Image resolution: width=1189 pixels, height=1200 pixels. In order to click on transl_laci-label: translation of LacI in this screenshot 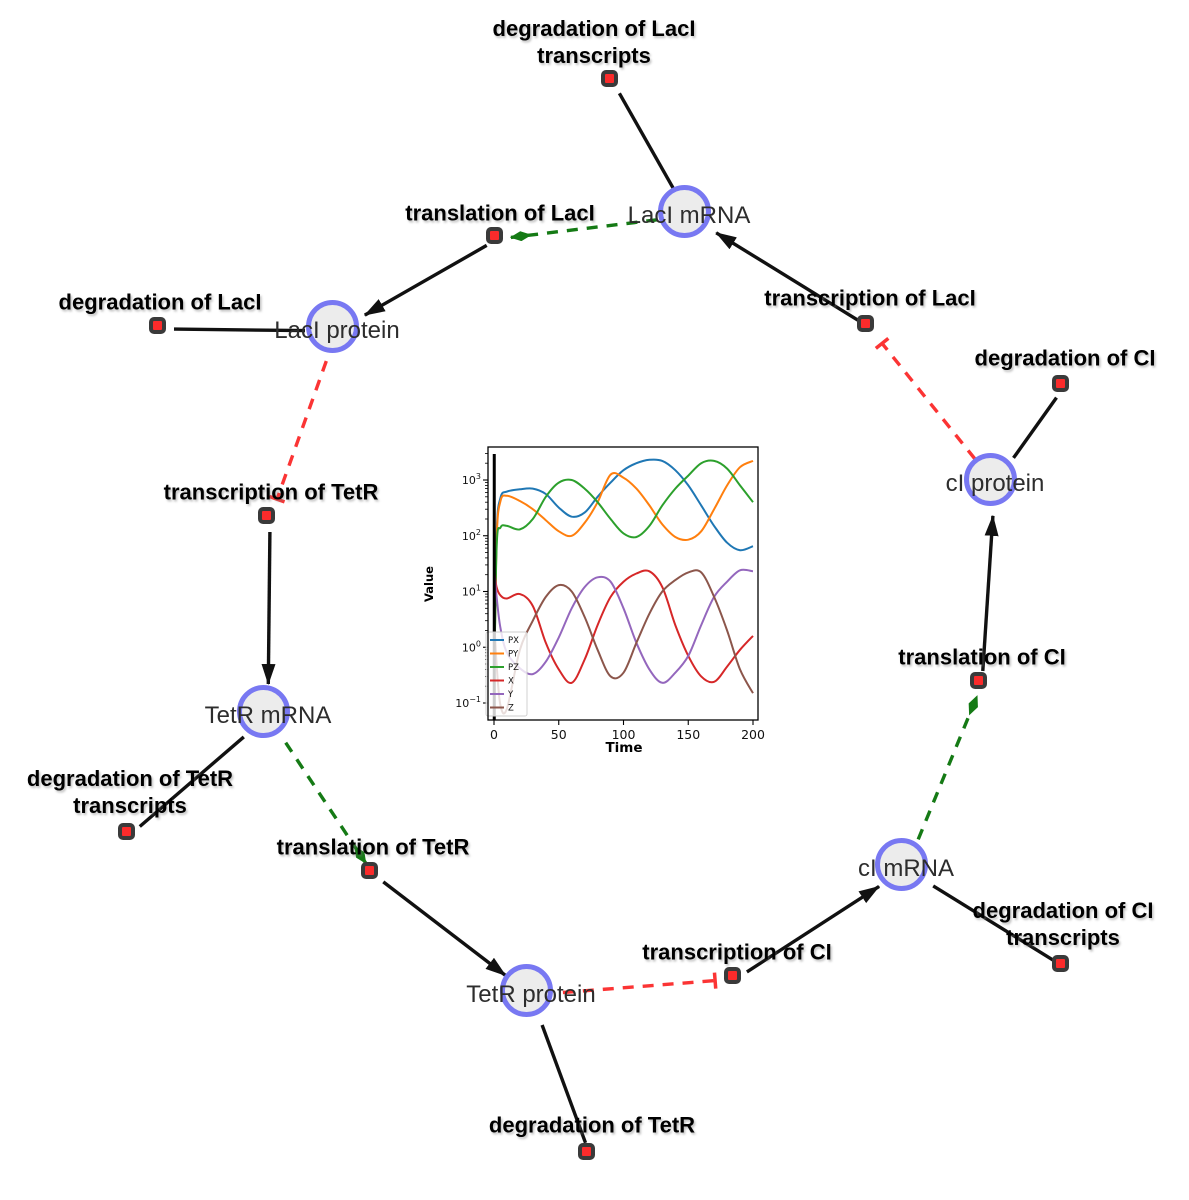, I will do `click(499, 213)`.